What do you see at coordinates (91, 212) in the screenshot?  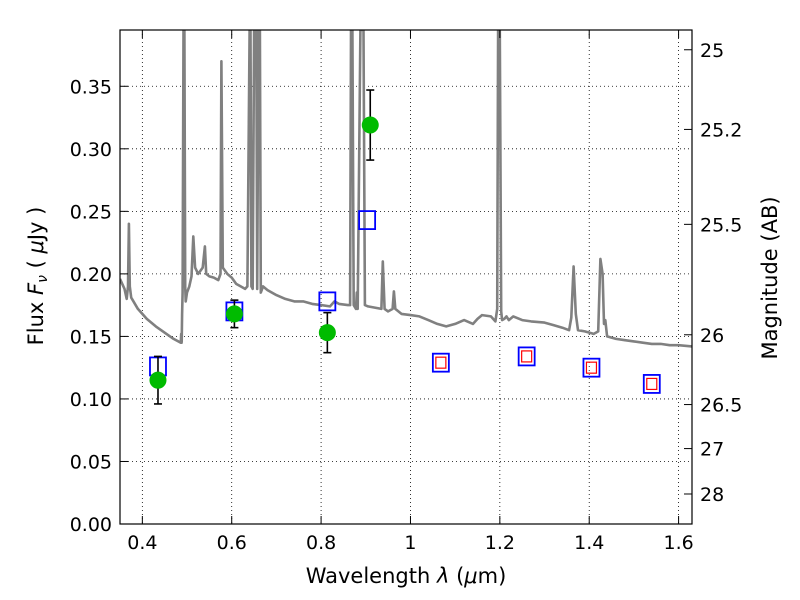 I see `y-tick-label: 0.25` at bounding box center [91, 212].